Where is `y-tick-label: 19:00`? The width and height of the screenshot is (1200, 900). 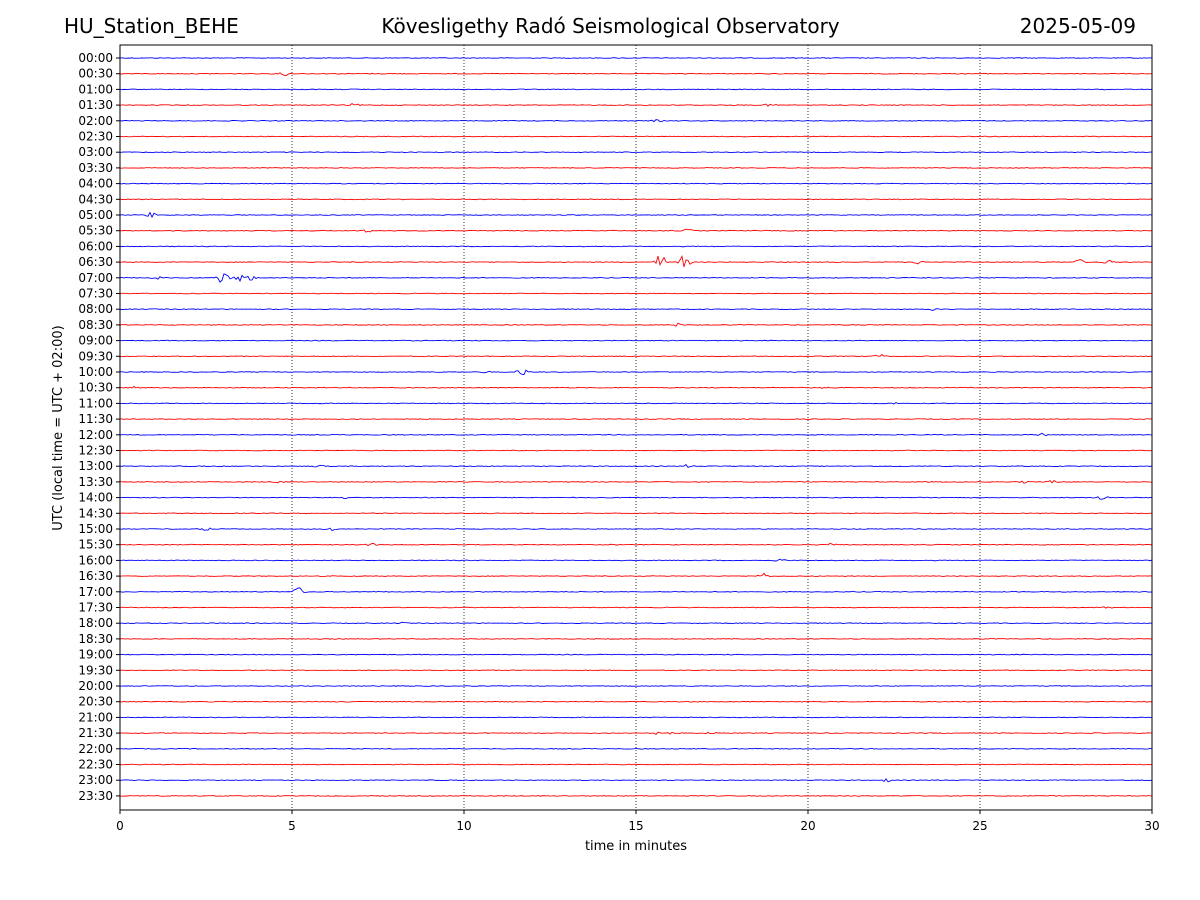
y-tick-label: 19:00 is located at coordinates (95, 655).